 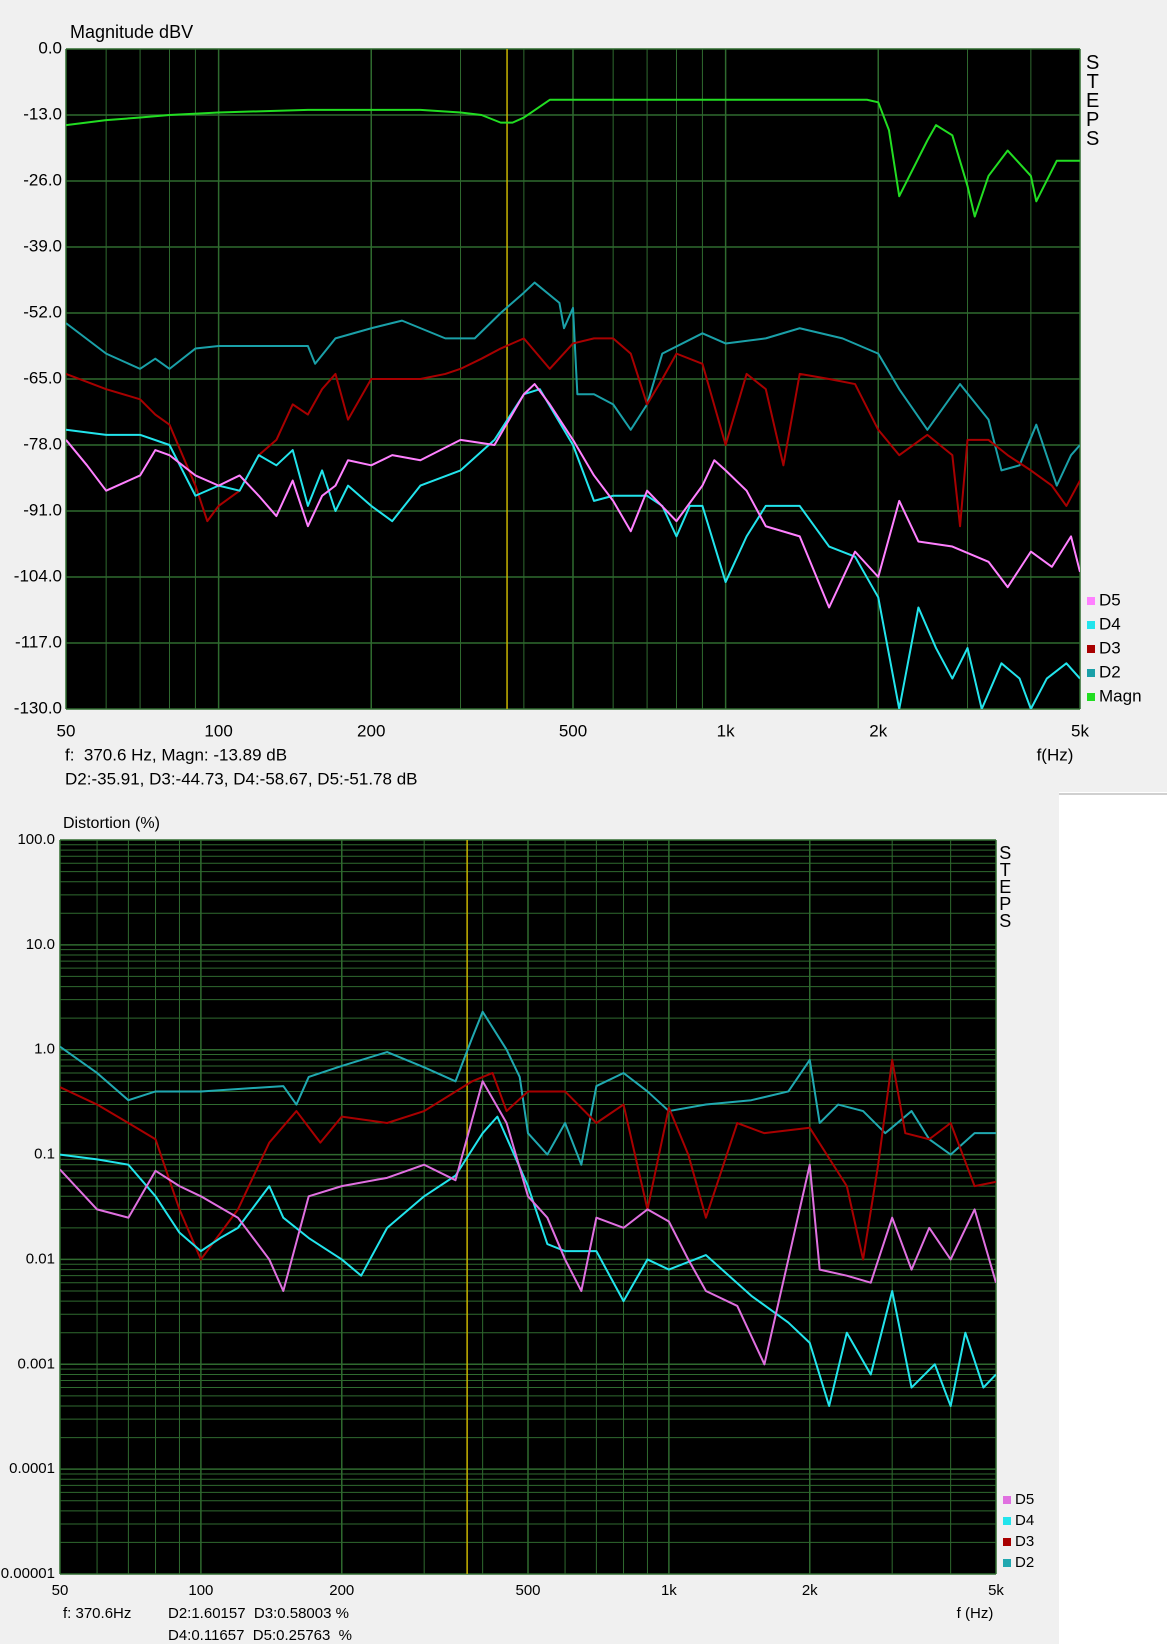 I want to click on y-tick-label: 0.1, so click(x=44, y=1154).